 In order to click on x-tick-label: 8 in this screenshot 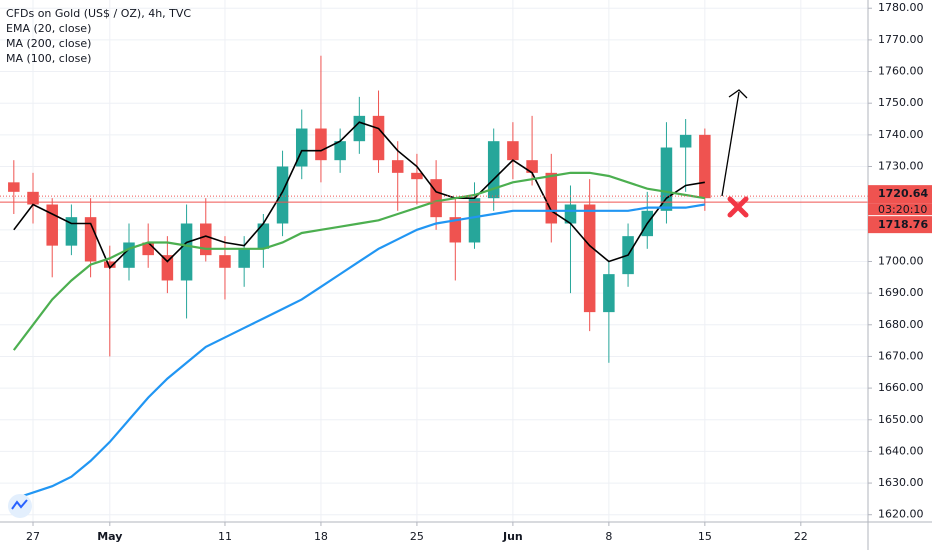, I will do `click(608, 536)`.